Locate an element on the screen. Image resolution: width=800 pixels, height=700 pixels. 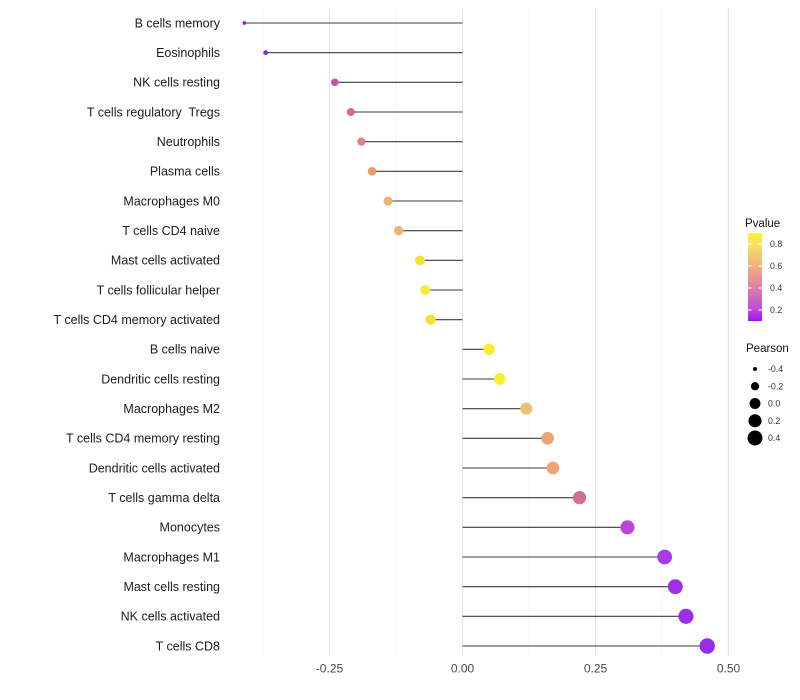
pearson-legend-label: 0.0 is located at coordinates (774, 404).